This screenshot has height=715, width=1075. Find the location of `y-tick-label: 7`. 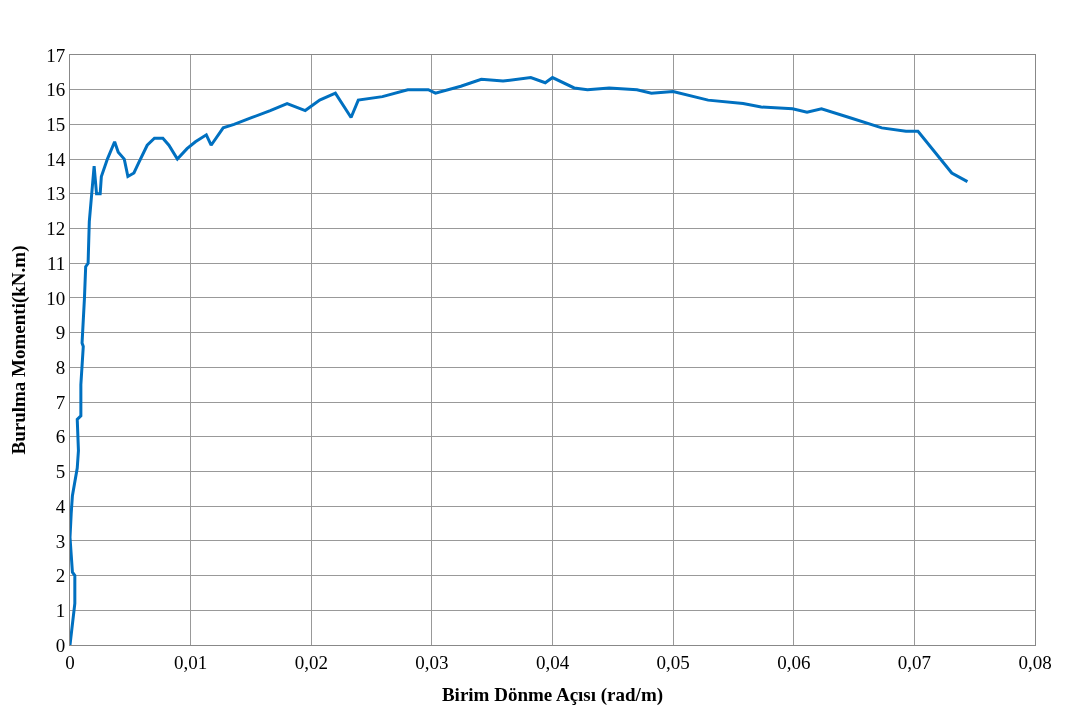

y-tick-label: 7 is located at coordinates (60, 402).